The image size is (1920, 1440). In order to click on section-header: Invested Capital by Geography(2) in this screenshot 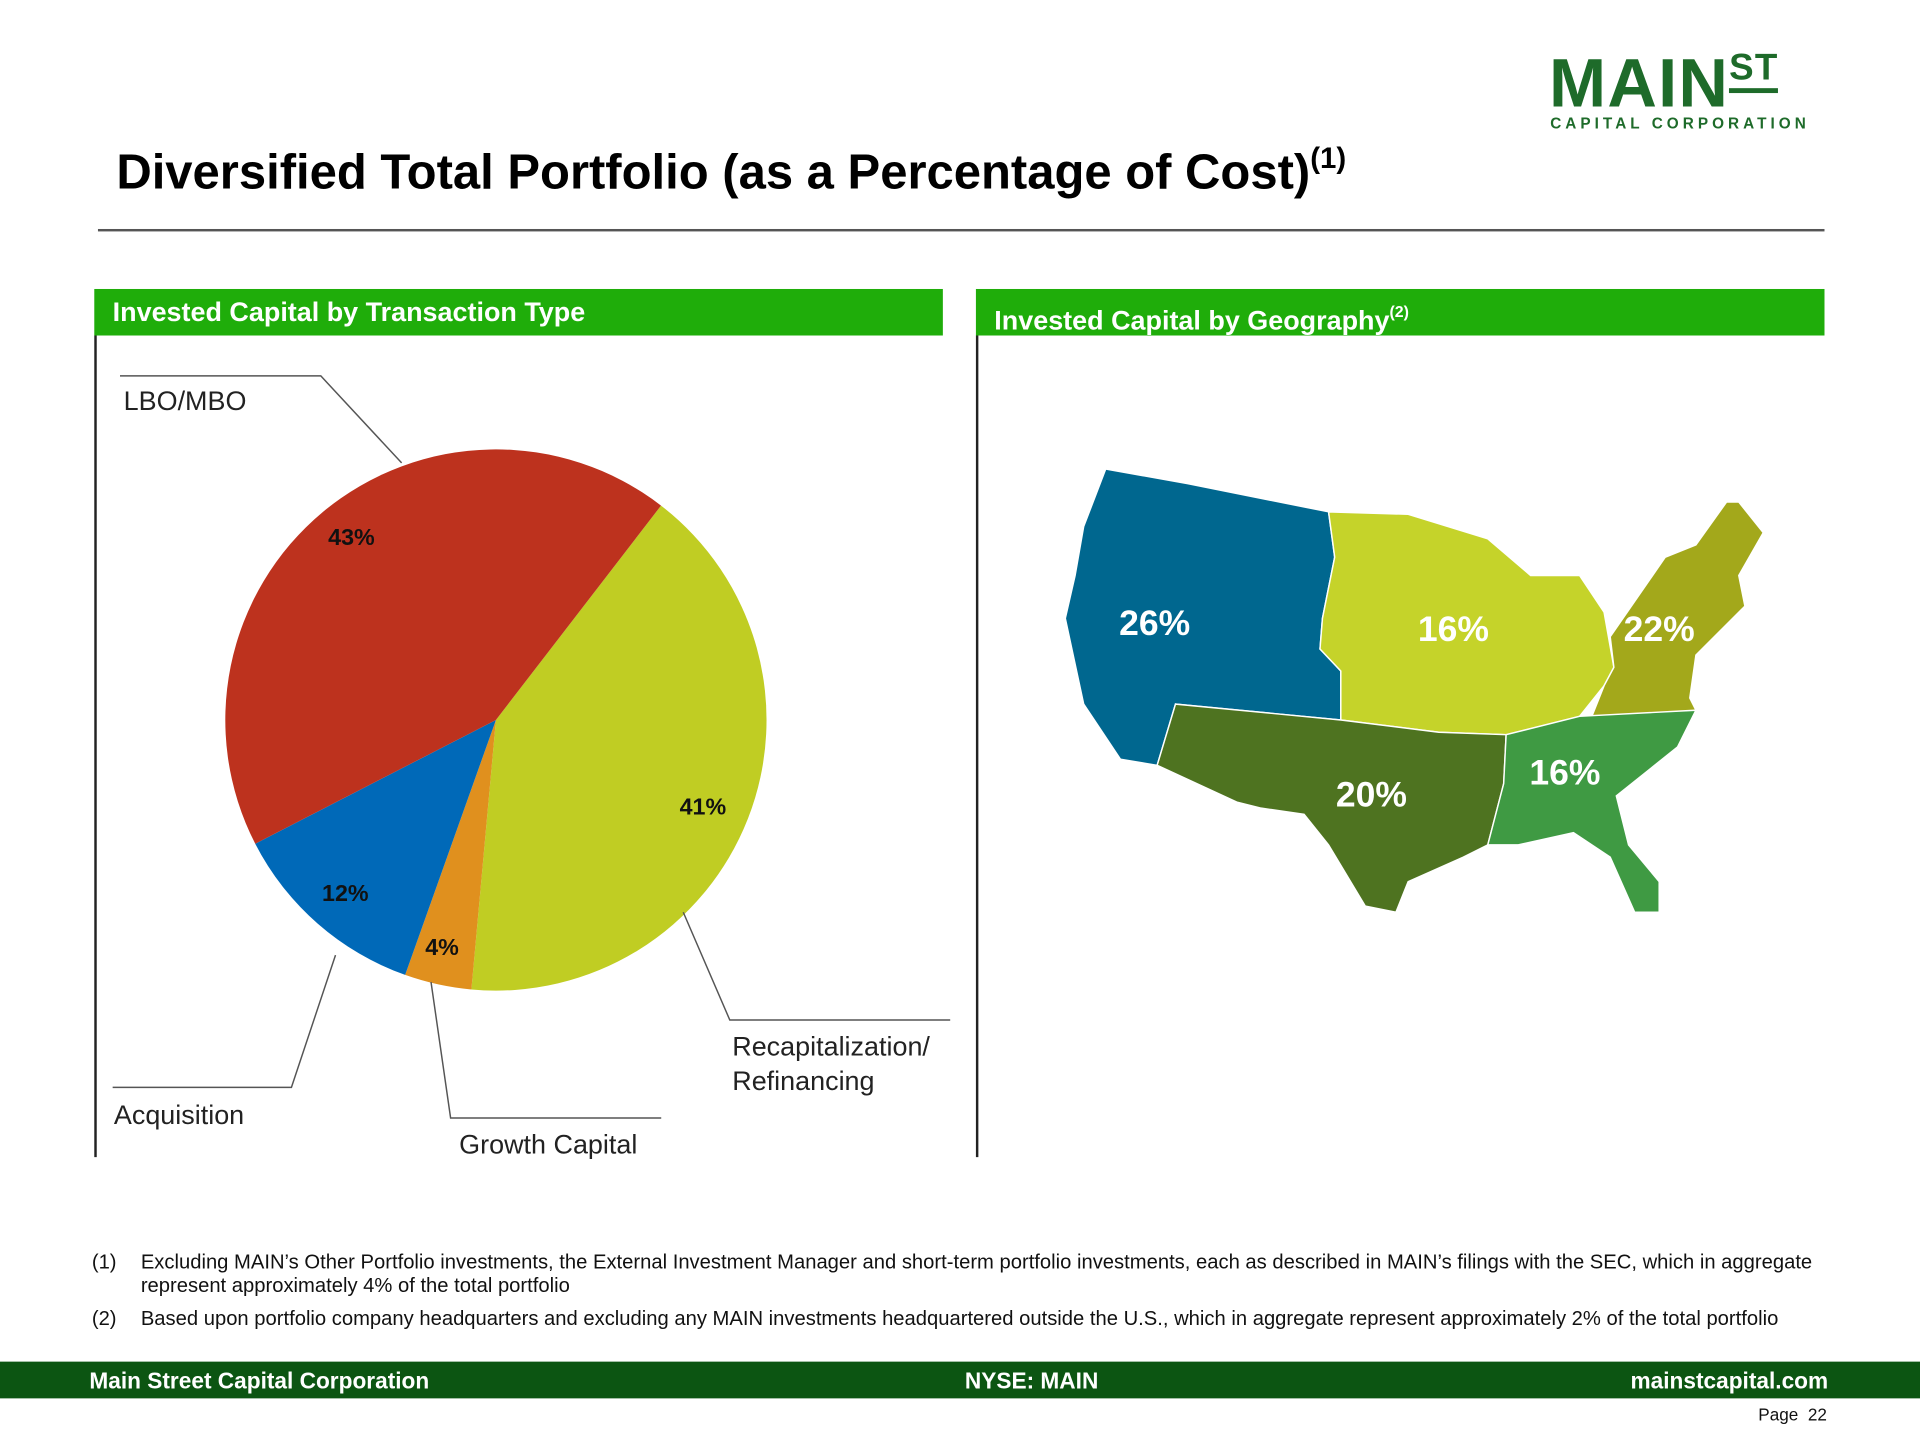, I will do `click(1400, 312)`.